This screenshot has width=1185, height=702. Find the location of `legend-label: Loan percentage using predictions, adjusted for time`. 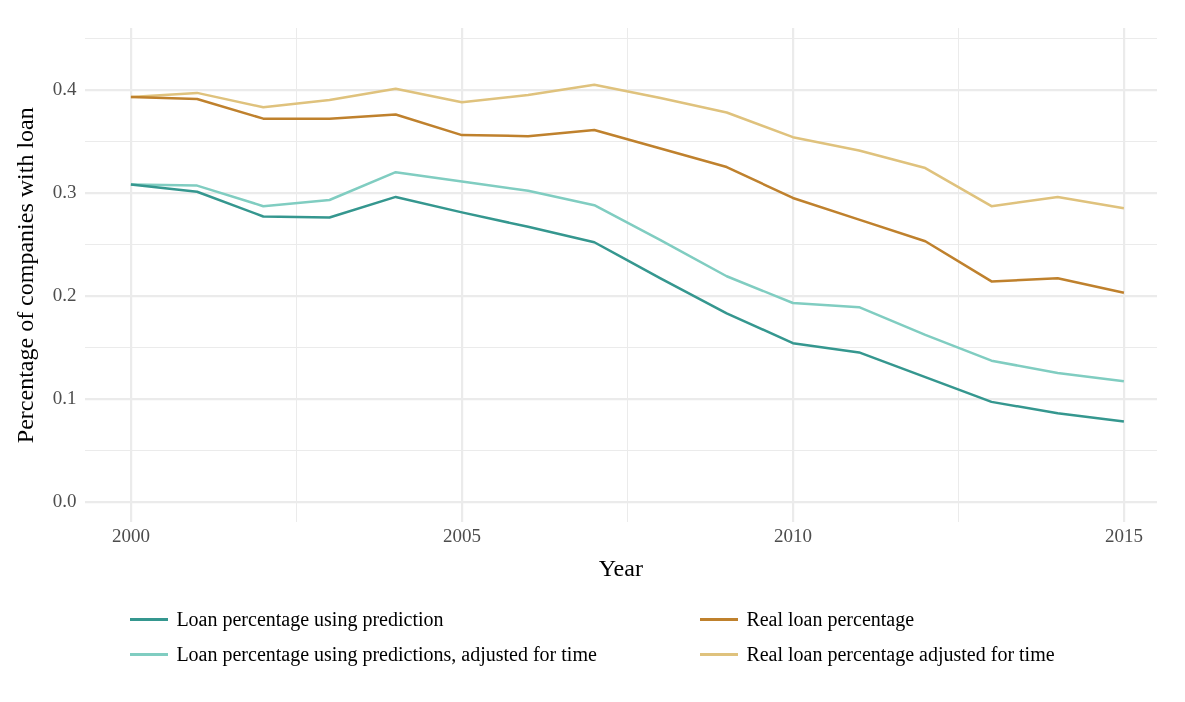

legend-label: Loan percentage using predictions, adjusted for time is located at coordinates (386, 654).